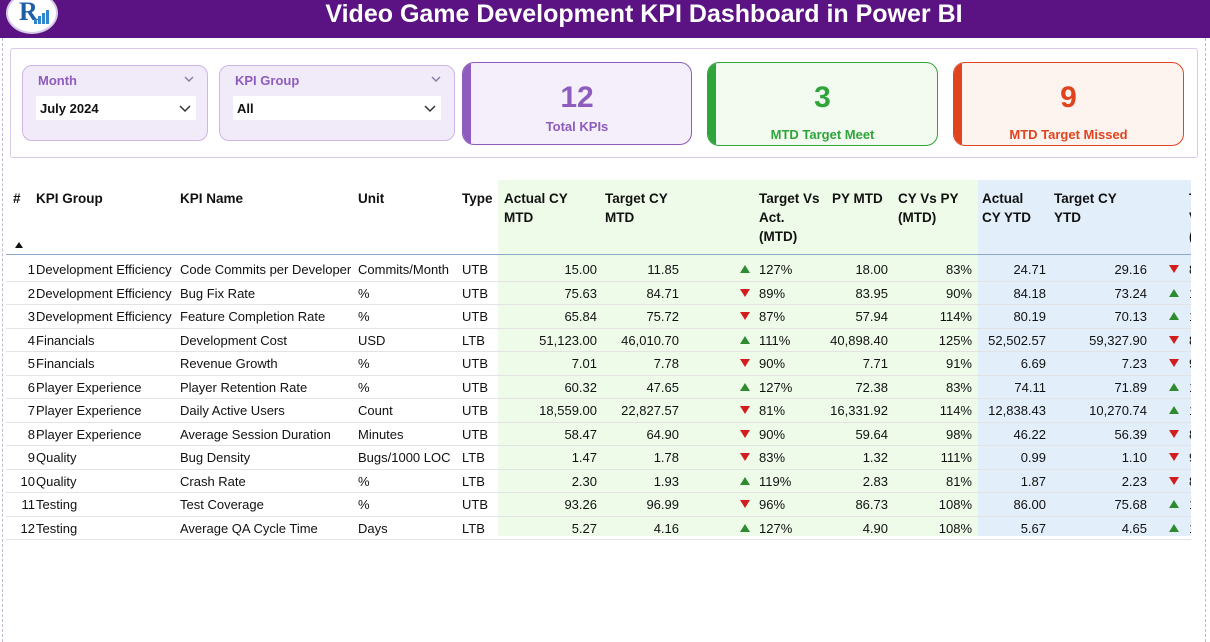 The image size is (1210, 642). I want to click on cell-target-vs-act-ytd: 1, so click(1190, 505).